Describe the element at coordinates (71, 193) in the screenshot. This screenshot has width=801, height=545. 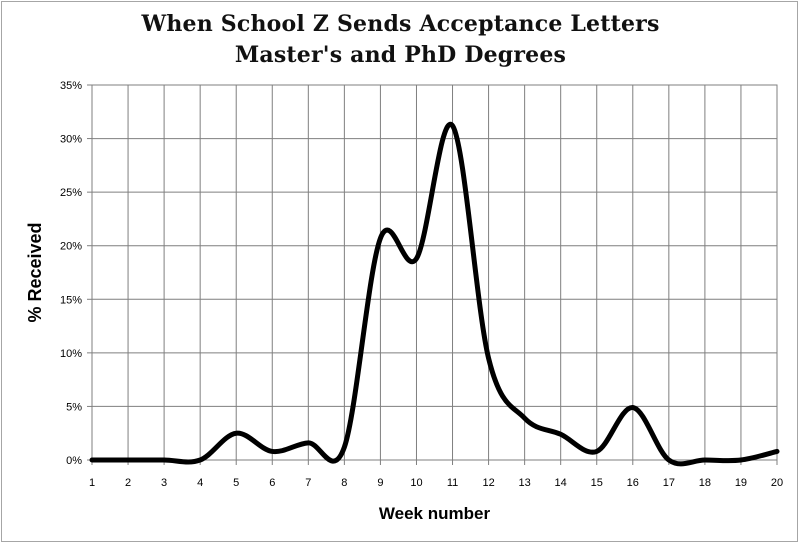
I see `y-tick-label: 25%` at that location.